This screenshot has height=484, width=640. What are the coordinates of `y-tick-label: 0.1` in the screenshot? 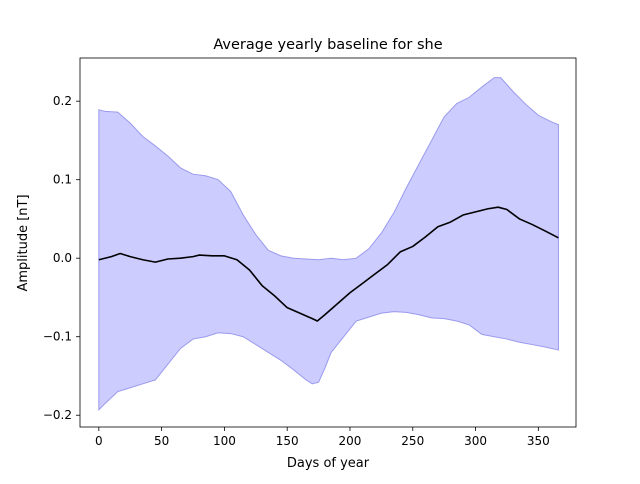 It's located at (62, 180).